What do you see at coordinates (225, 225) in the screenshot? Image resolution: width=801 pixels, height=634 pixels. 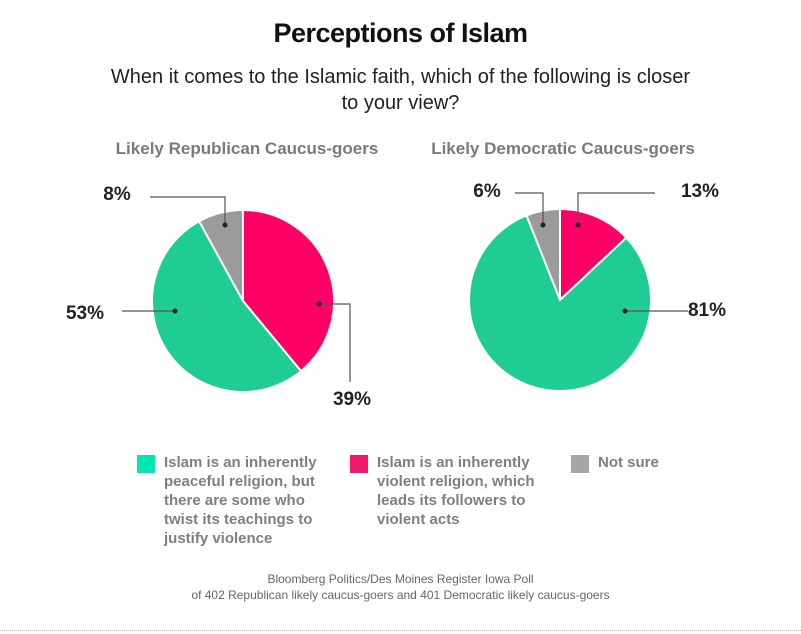 I see `pie-0-leader-dot-not-sure` at bounding box center [225, 225].